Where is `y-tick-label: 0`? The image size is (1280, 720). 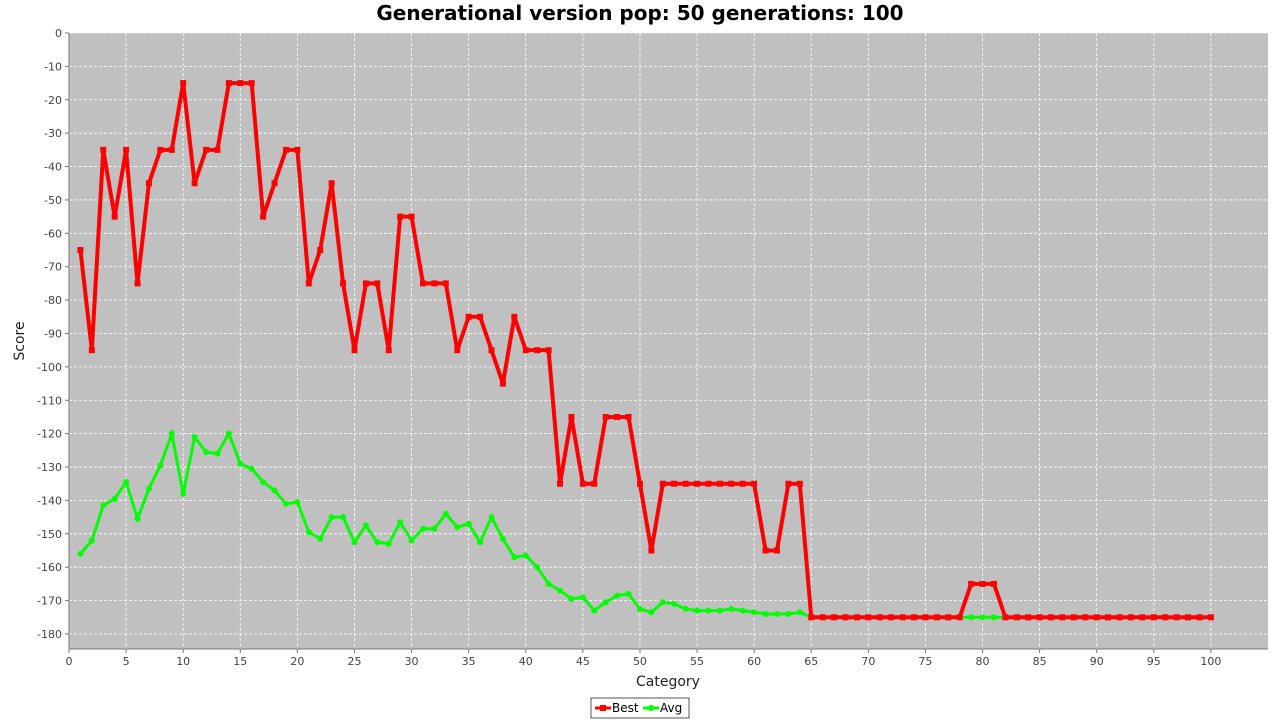 y-tick-label: 0 is located at coordinates (58, 33).